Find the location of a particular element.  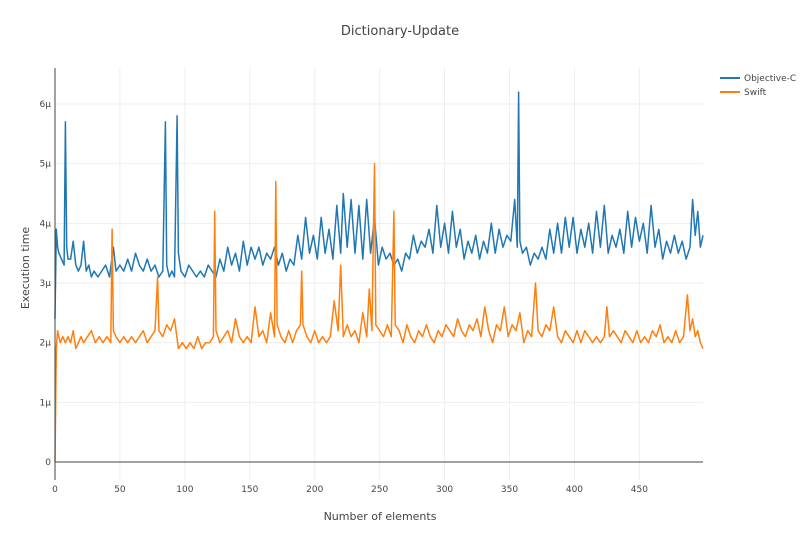

x-tick-label: 100 is located at coordinates (184, 490).